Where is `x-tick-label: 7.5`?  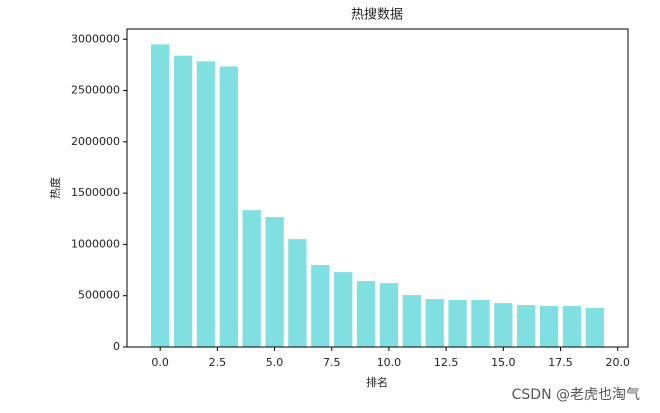
x-tick-label: 7.5 is located at coordinates (332, 362).